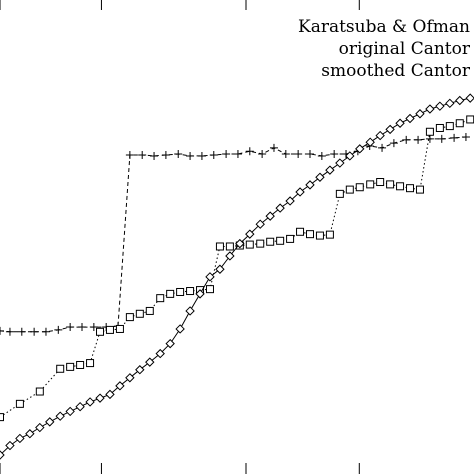  What do you see at coordinates (396, 71) in the screenshot?
I see `legend-label-smoothed-cantor: smoothed Cantor` at bounding box center [396, 71].